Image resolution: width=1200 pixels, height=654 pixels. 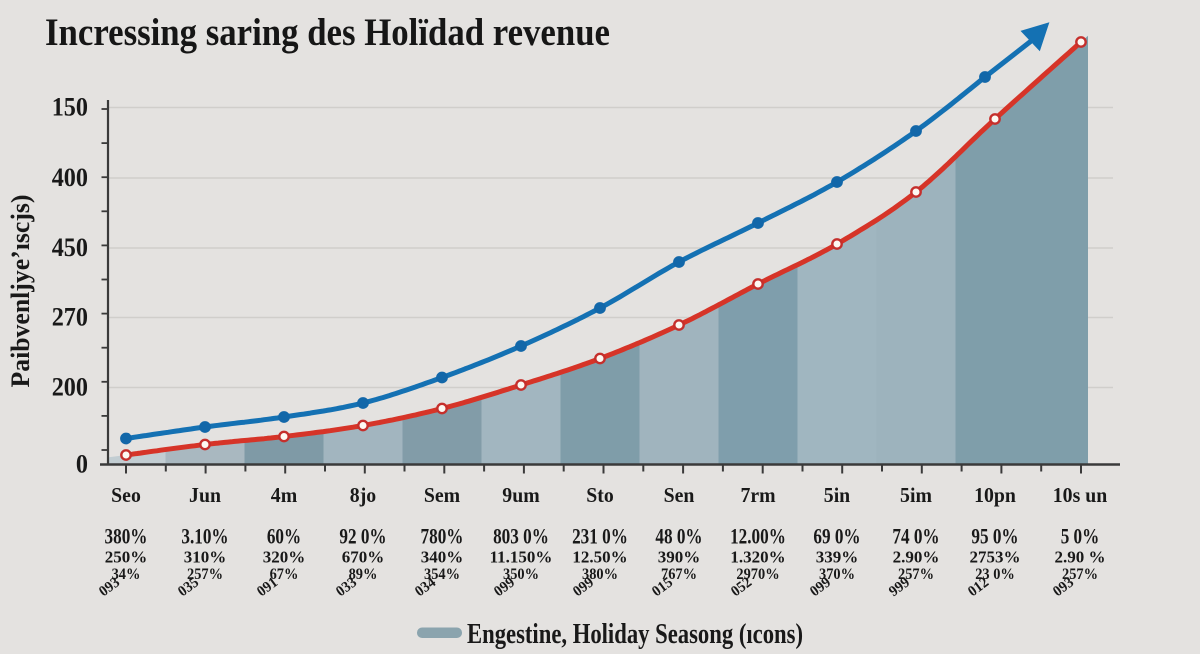 What do you see at coordinates (1080, 495) in the screenshot?
I see `svg-text: 10s un` at bounding box center [1080, 495].